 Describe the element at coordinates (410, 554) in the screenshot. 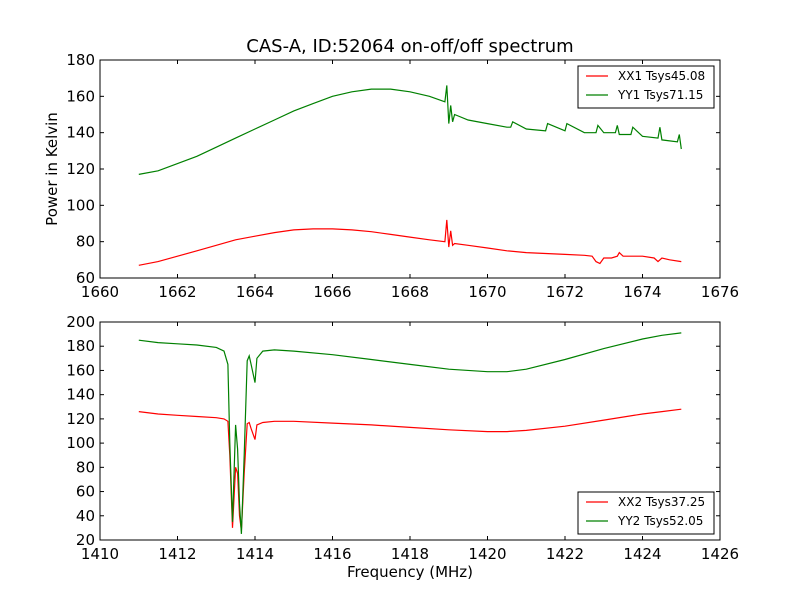

I see `x-tick-label: 1418` at that location.